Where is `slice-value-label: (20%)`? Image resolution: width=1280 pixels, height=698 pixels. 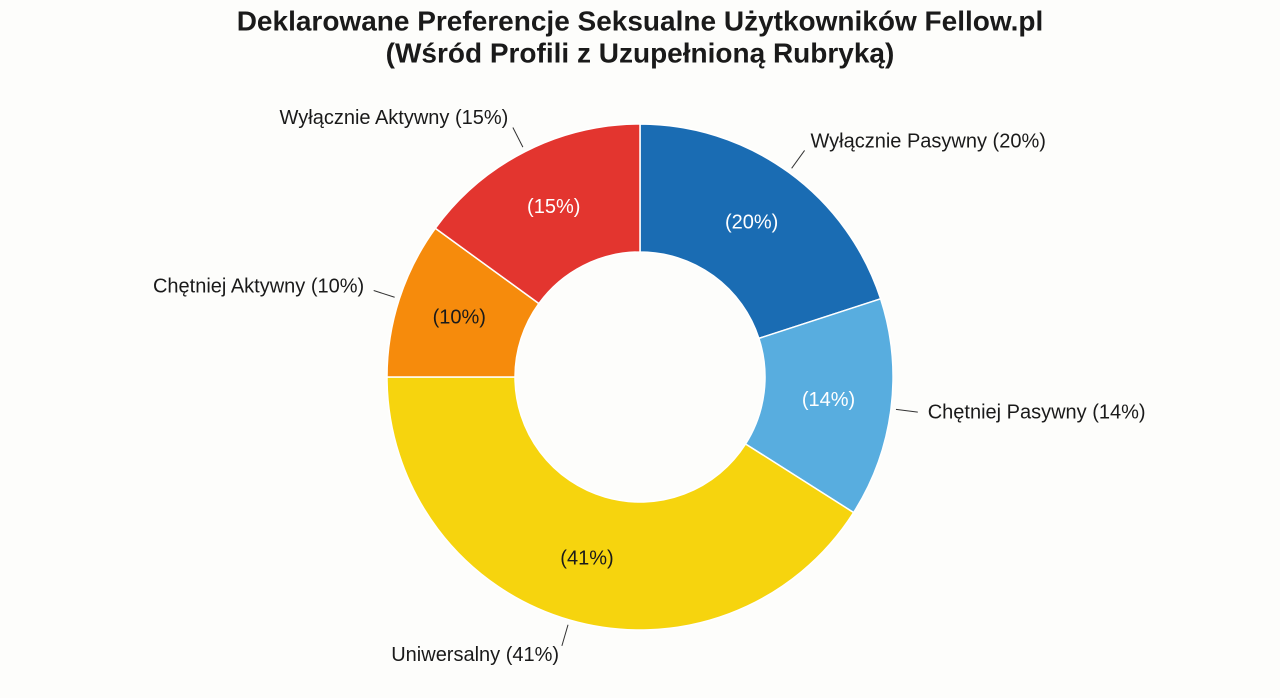
slice-value-label: (20%) is located at coordinates (751, 223).